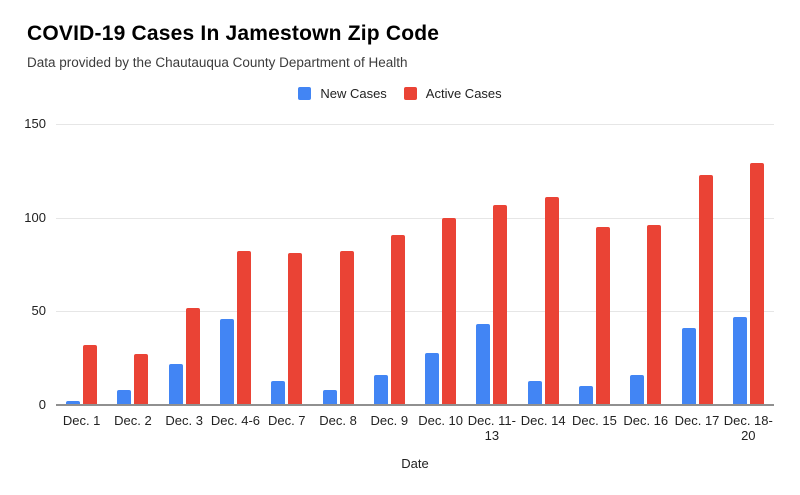 The width and height of the screenshot is (800, 495). I want to click on x-axis-line, so click(415, 405).